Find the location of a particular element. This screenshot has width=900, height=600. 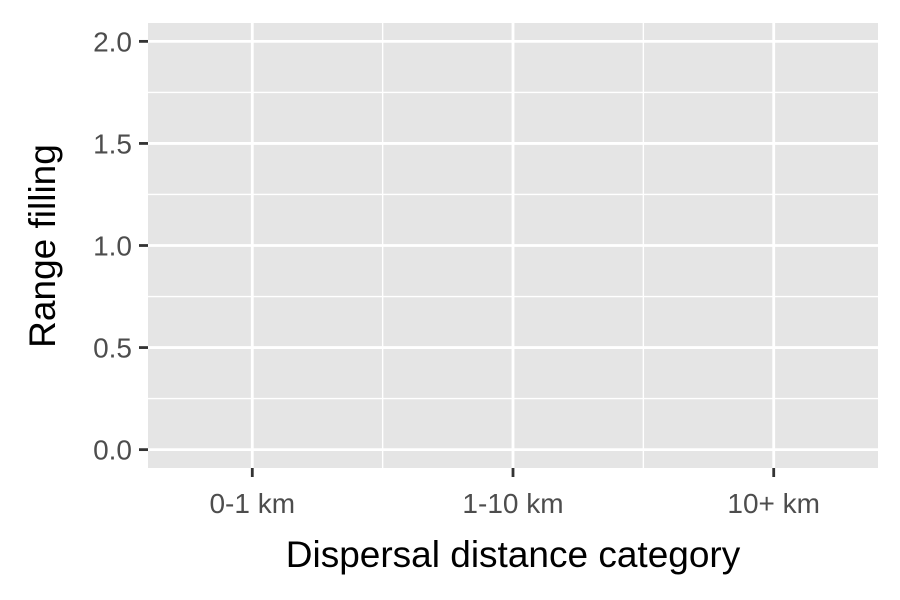

x-tick-label: 0-1 km is located at coordinates (252, 503).